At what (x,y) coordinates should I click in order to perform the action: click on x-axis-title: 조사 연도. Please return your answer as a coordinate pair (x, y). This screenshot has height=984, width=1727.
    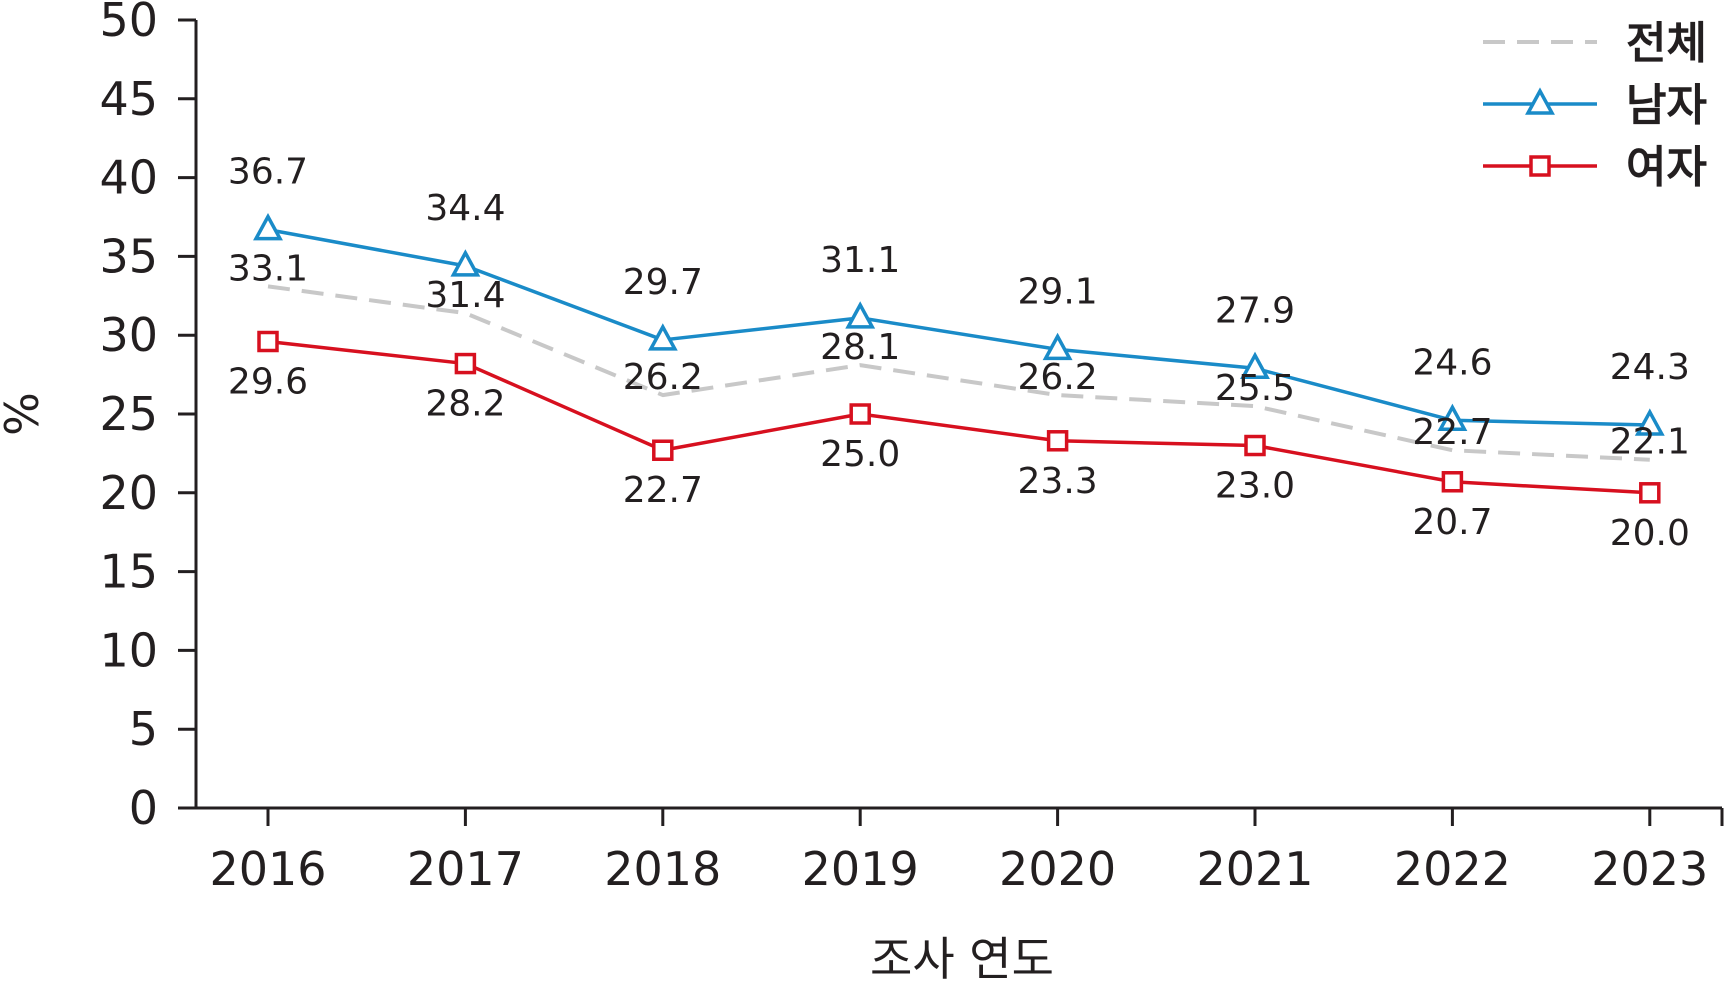
    Looking at the image, I should click on (962, 958).